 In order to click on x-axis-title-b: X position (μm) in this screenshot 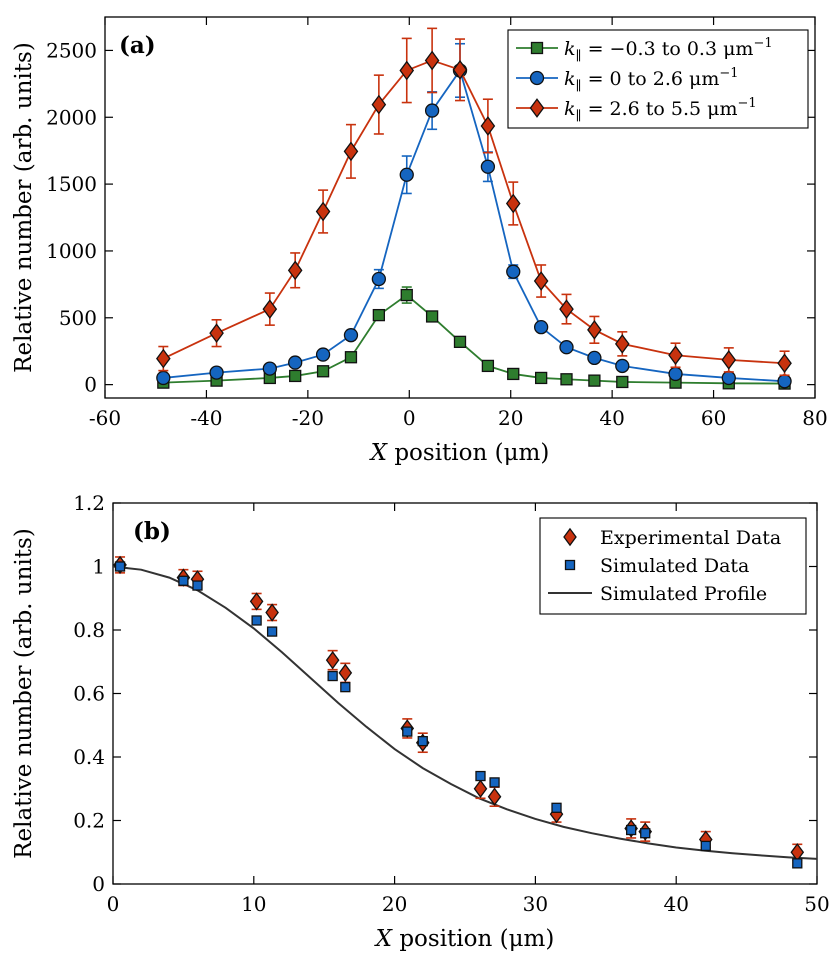, I will do `click(464, 939)`.